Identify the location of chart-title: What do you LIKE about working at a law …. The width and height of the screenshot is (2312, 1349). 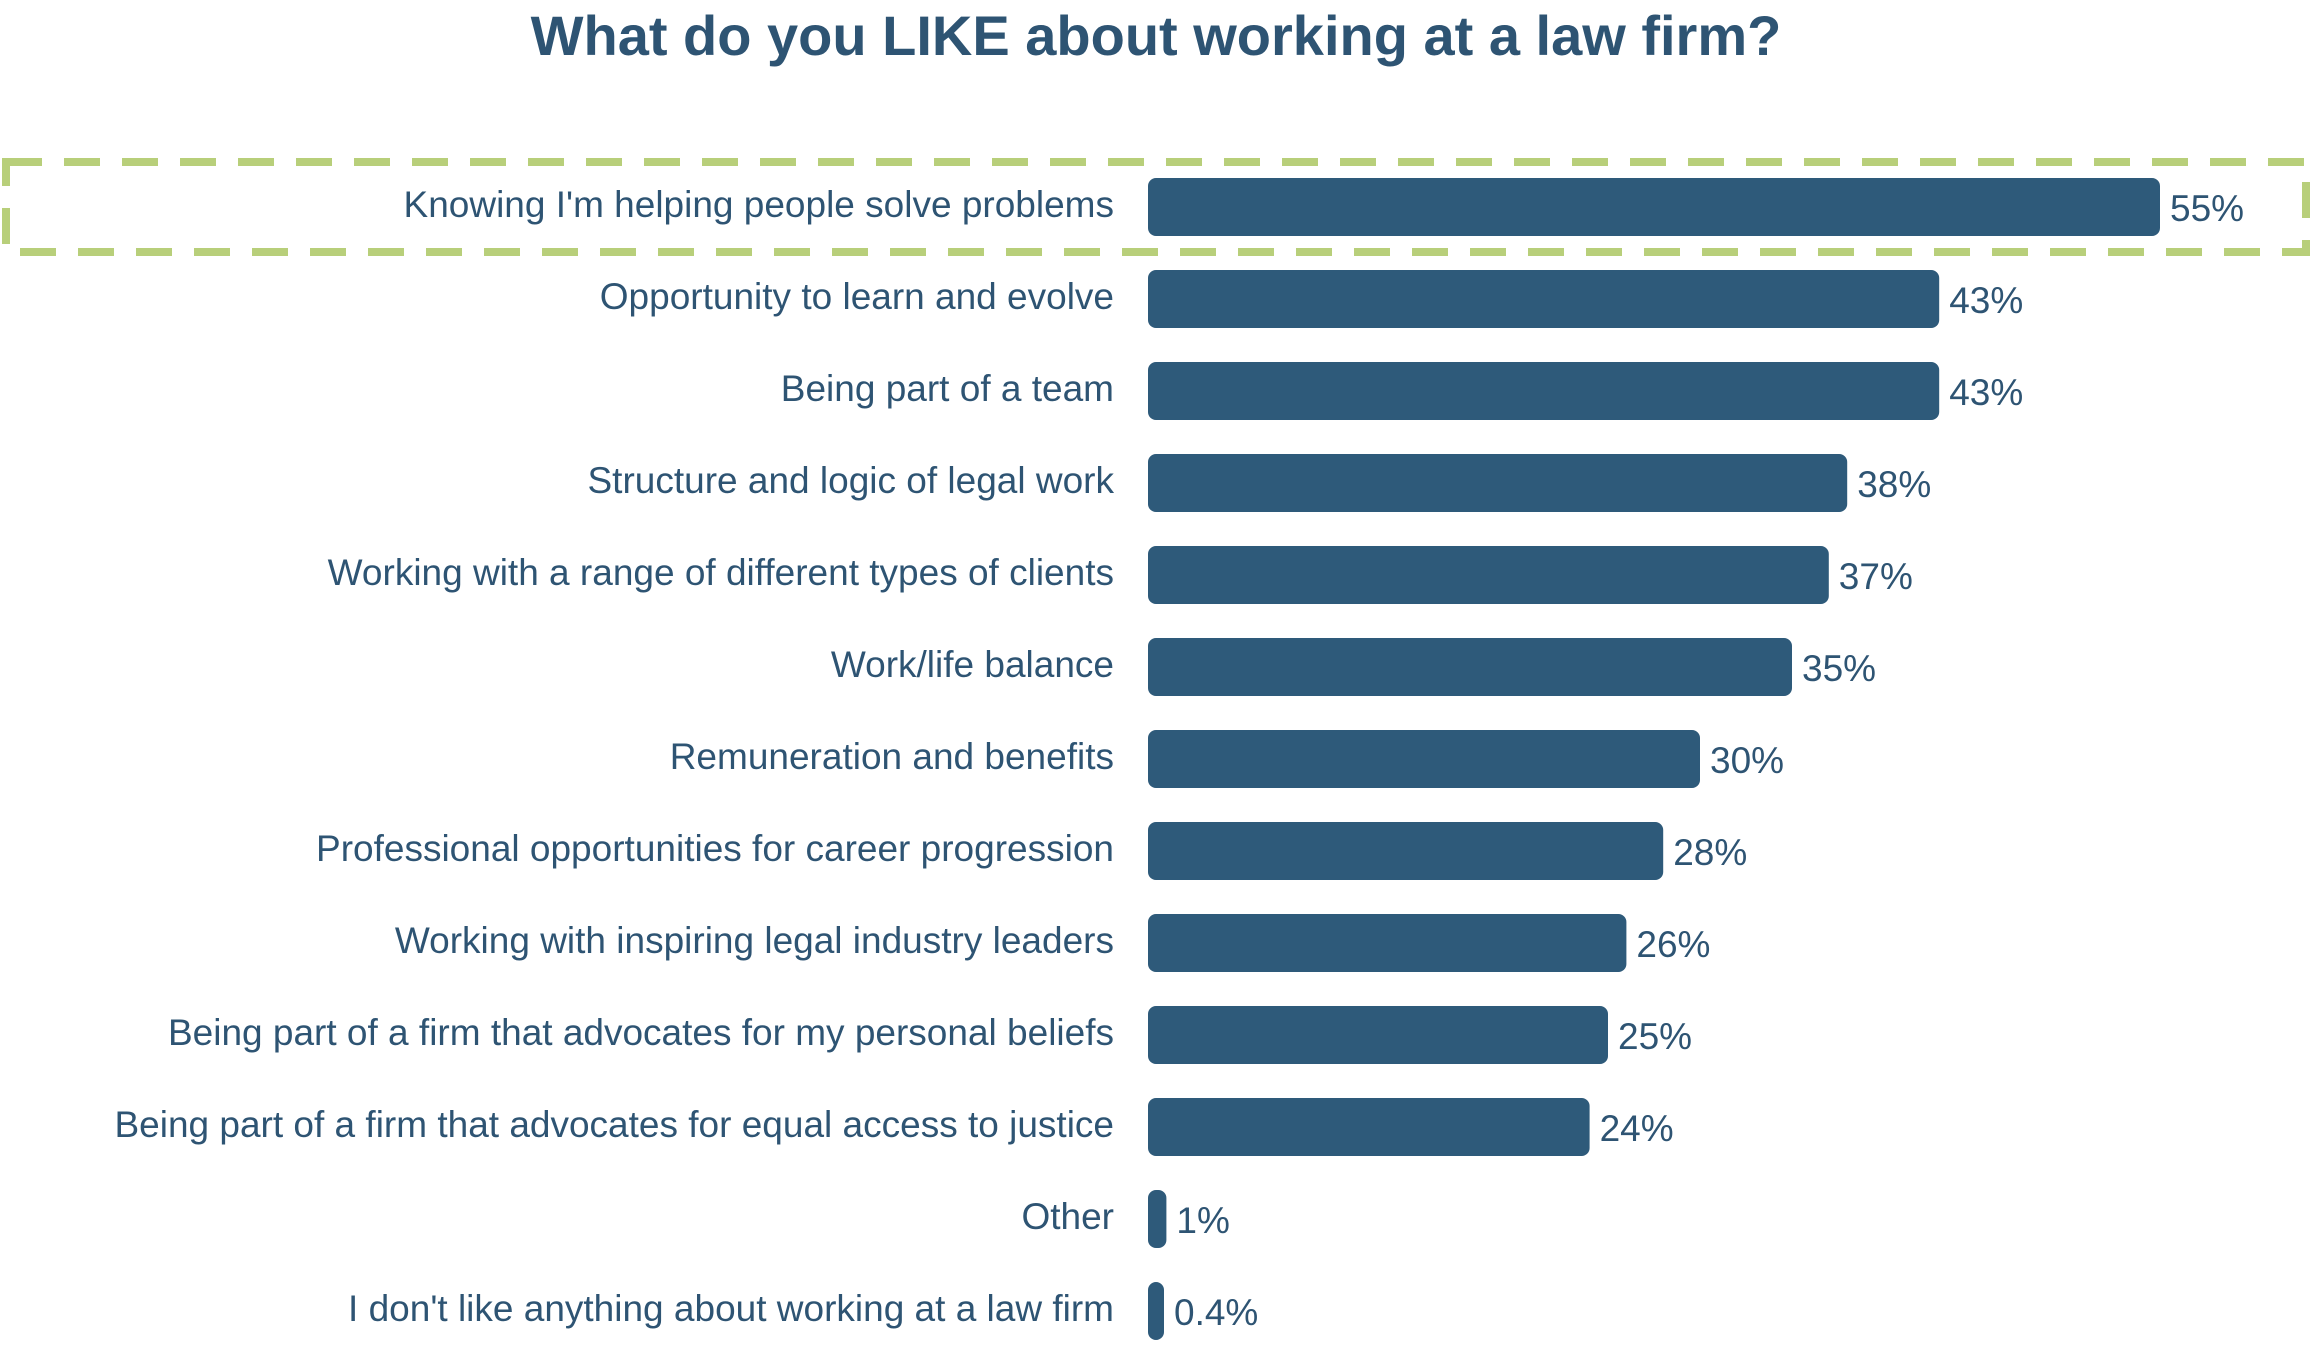
(1156, 35).